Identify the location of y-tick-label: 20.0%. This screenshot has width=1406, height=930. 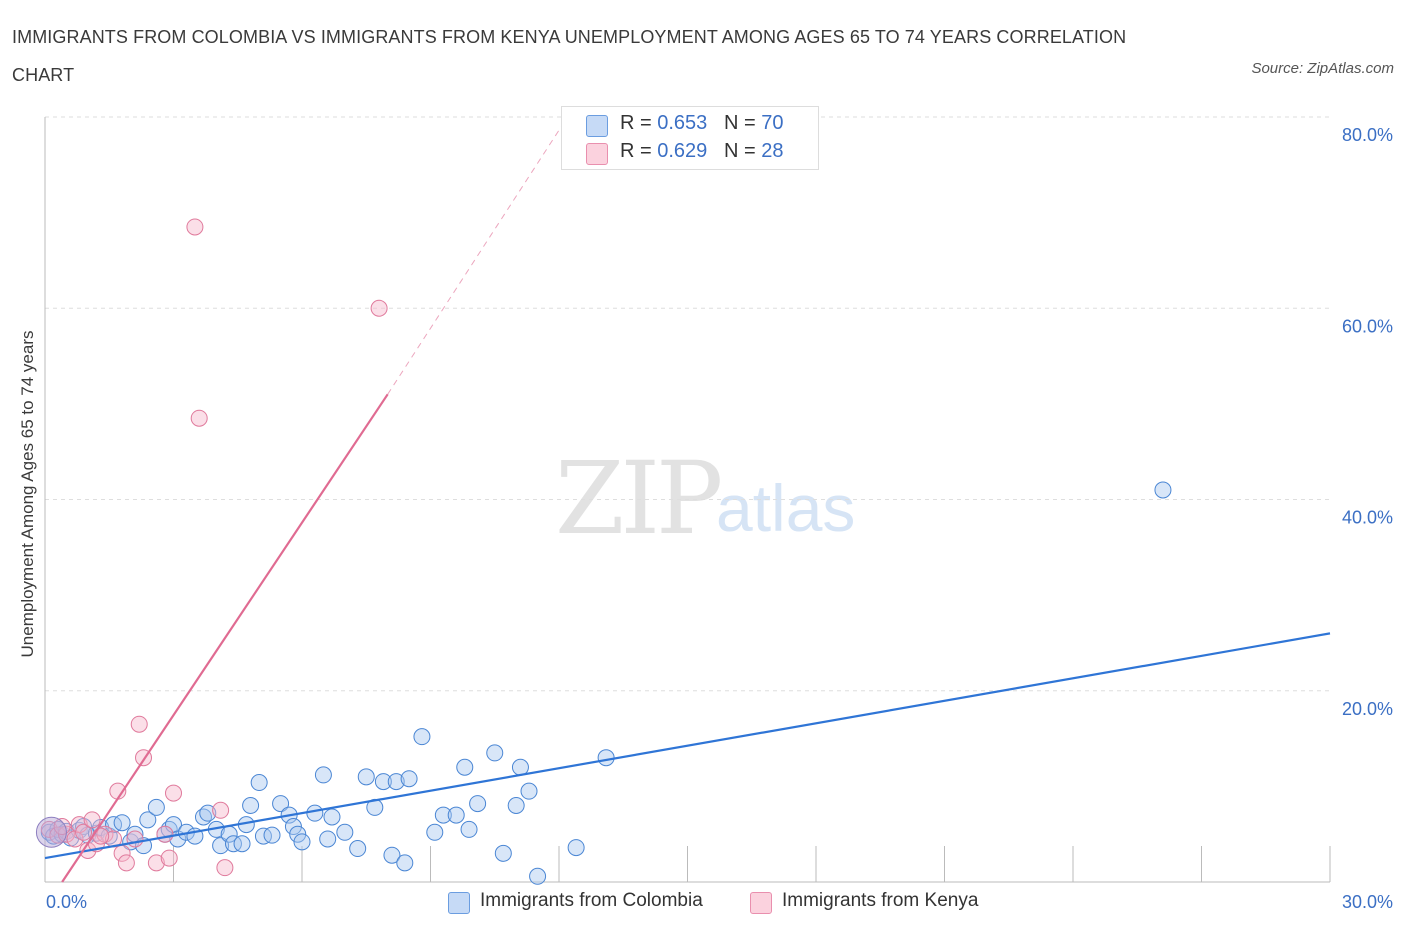
(1367, 709).